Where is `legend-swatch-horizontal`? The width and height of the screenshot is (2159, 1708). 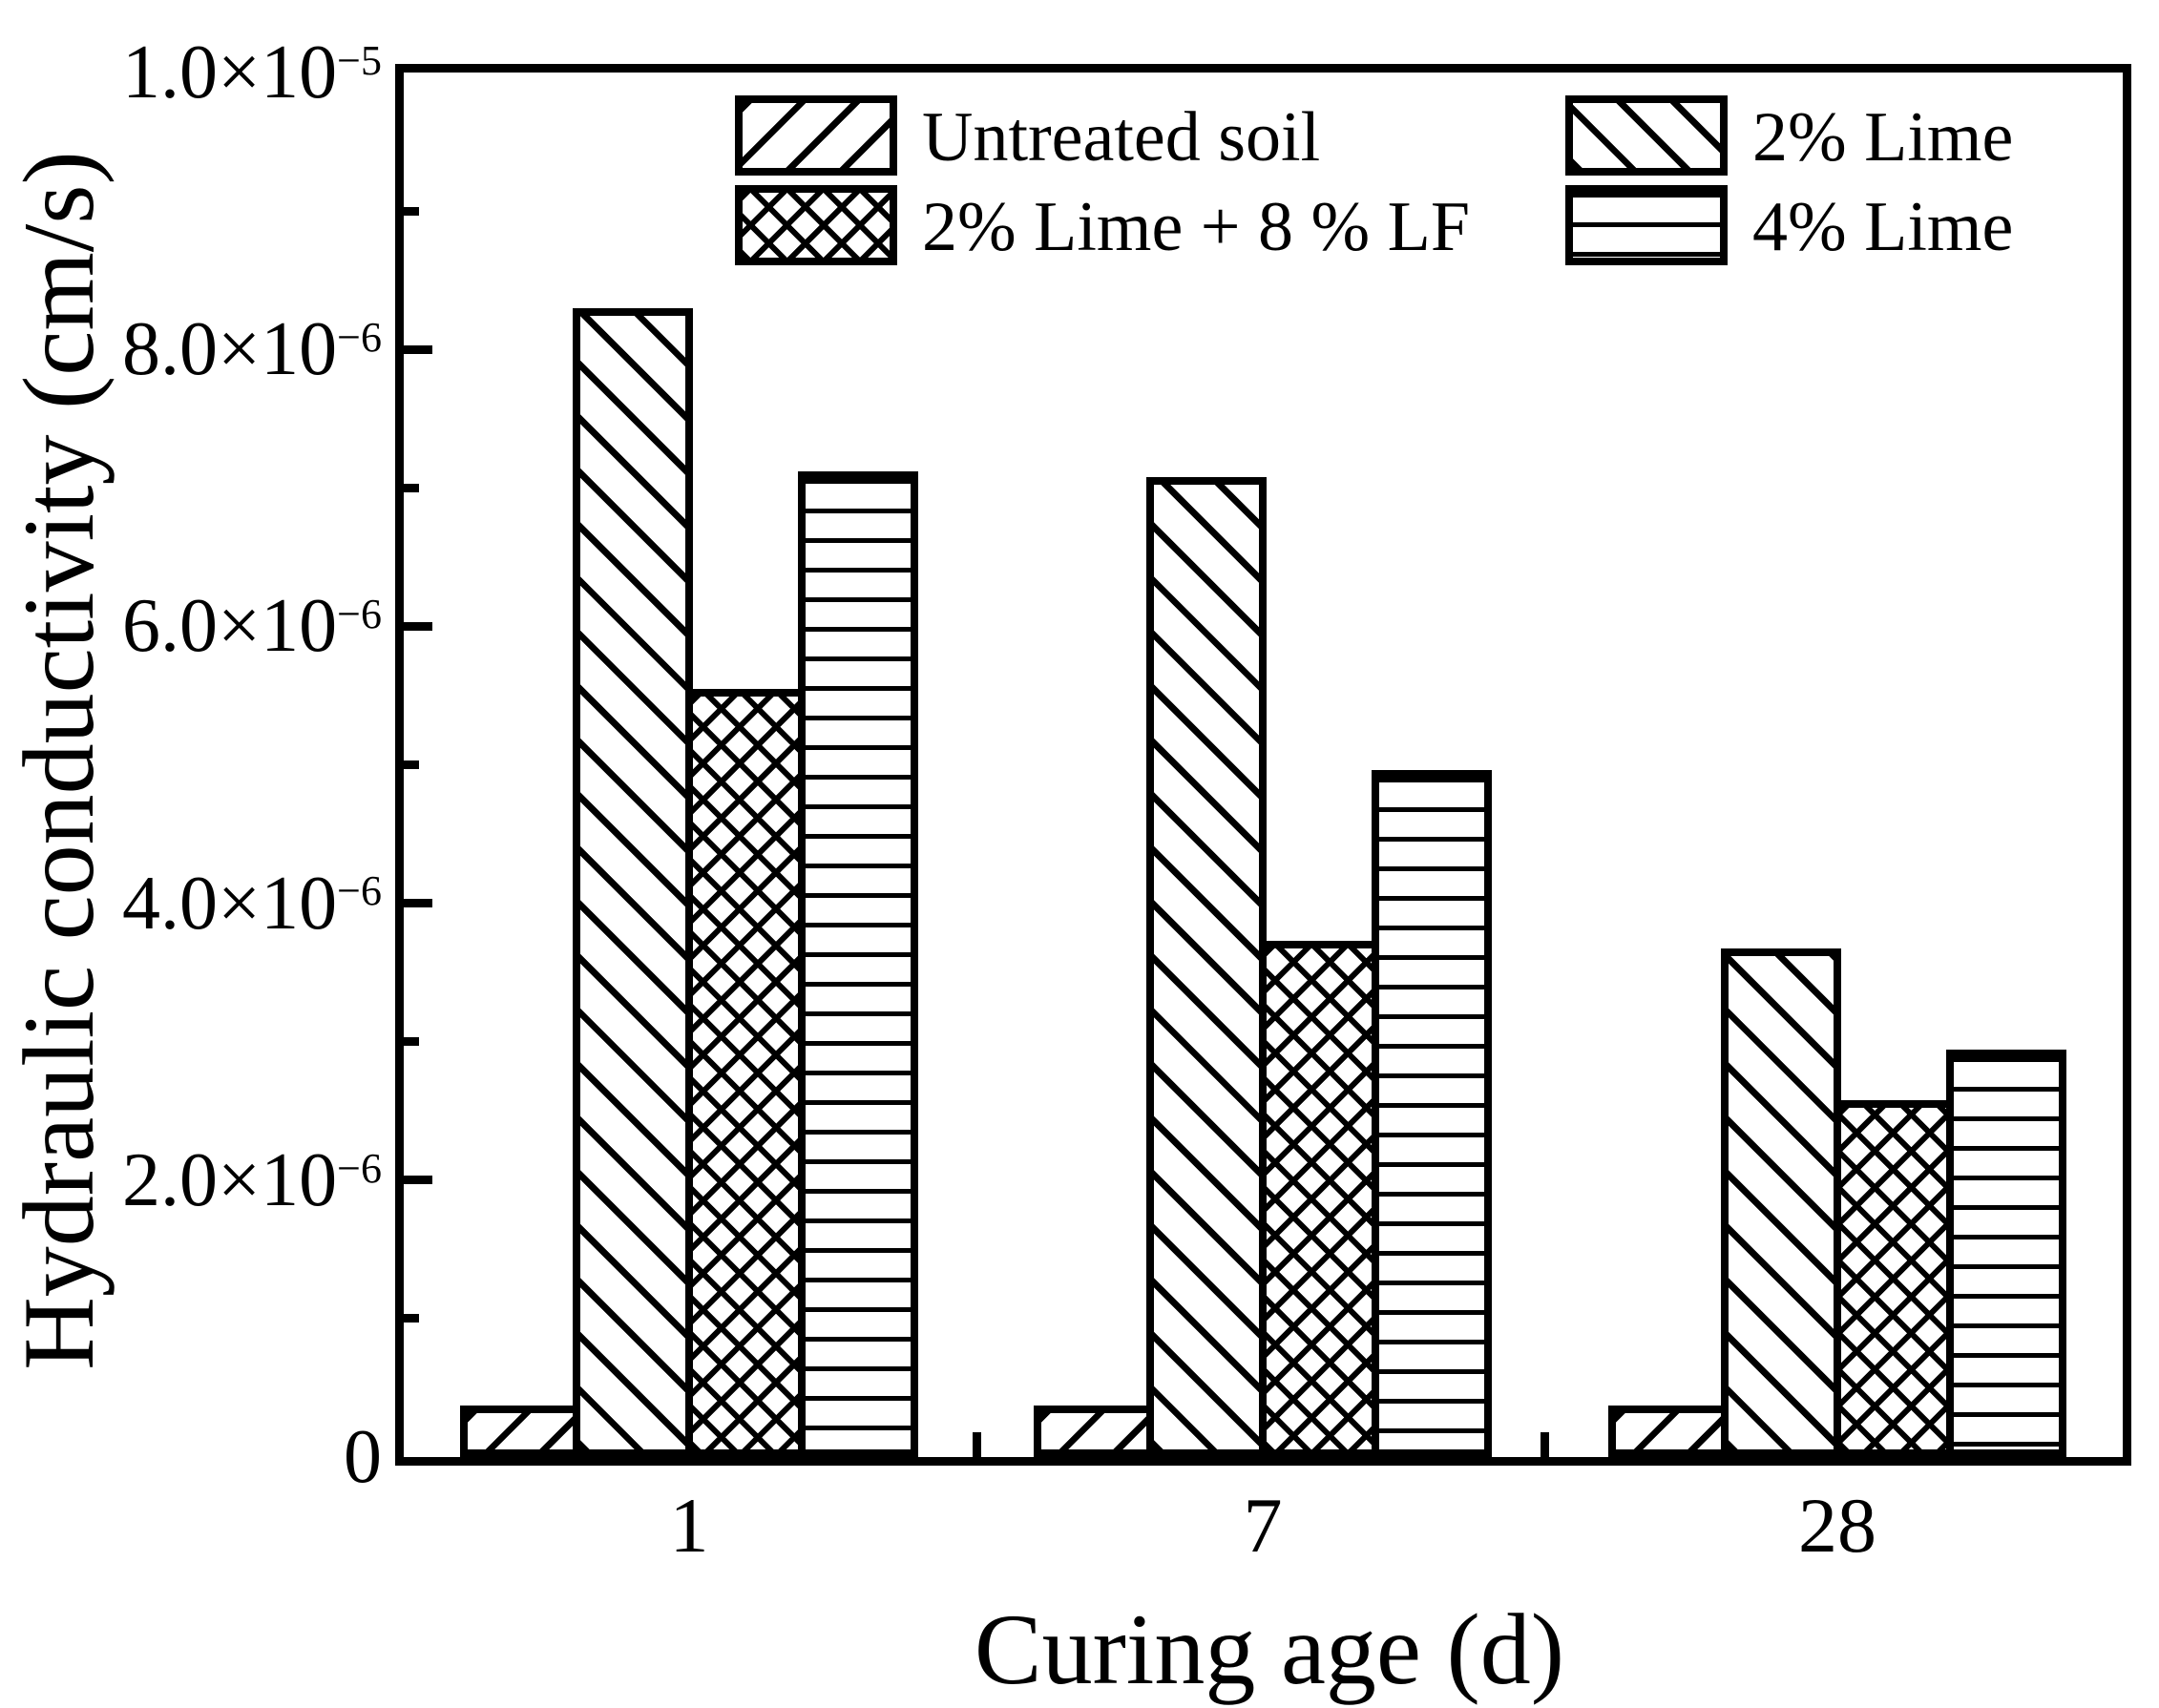
legend-swatch-horizontal is located at coordinates (1646, 225).